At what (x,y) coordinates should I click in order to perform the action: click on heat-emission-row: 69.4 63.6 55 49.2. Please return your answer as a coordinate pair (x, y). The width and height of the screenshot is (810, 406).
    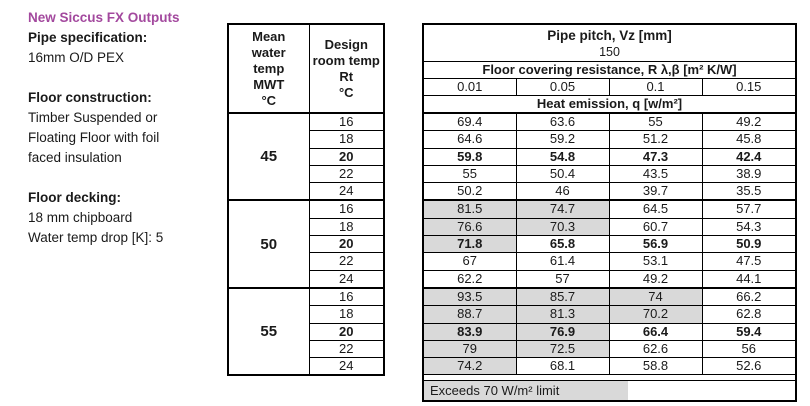
    Looking at the image, I should click on (609, 122).